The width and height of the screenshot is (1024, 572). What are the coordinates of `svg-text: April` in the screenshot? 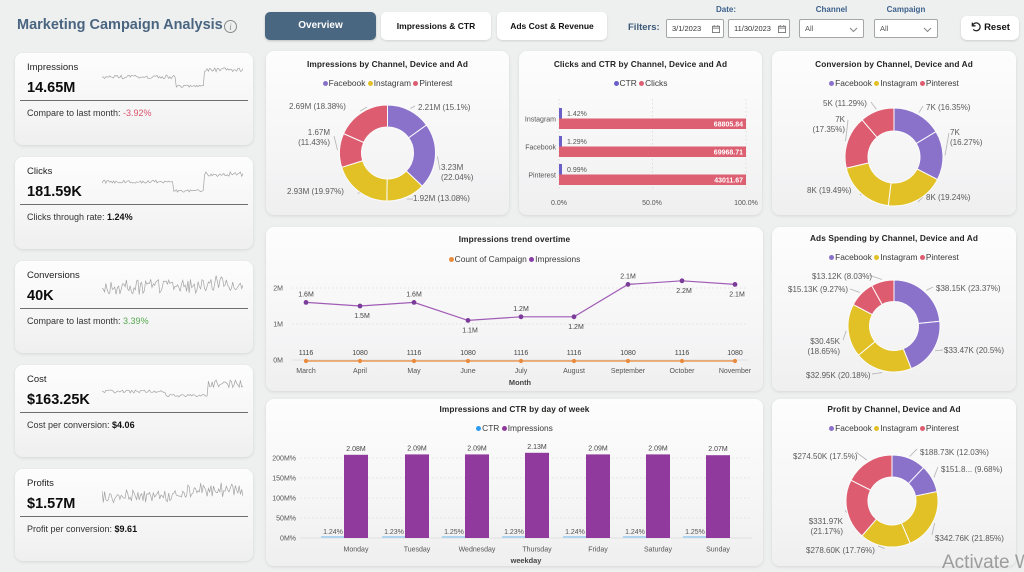 It's located at (360, 371).